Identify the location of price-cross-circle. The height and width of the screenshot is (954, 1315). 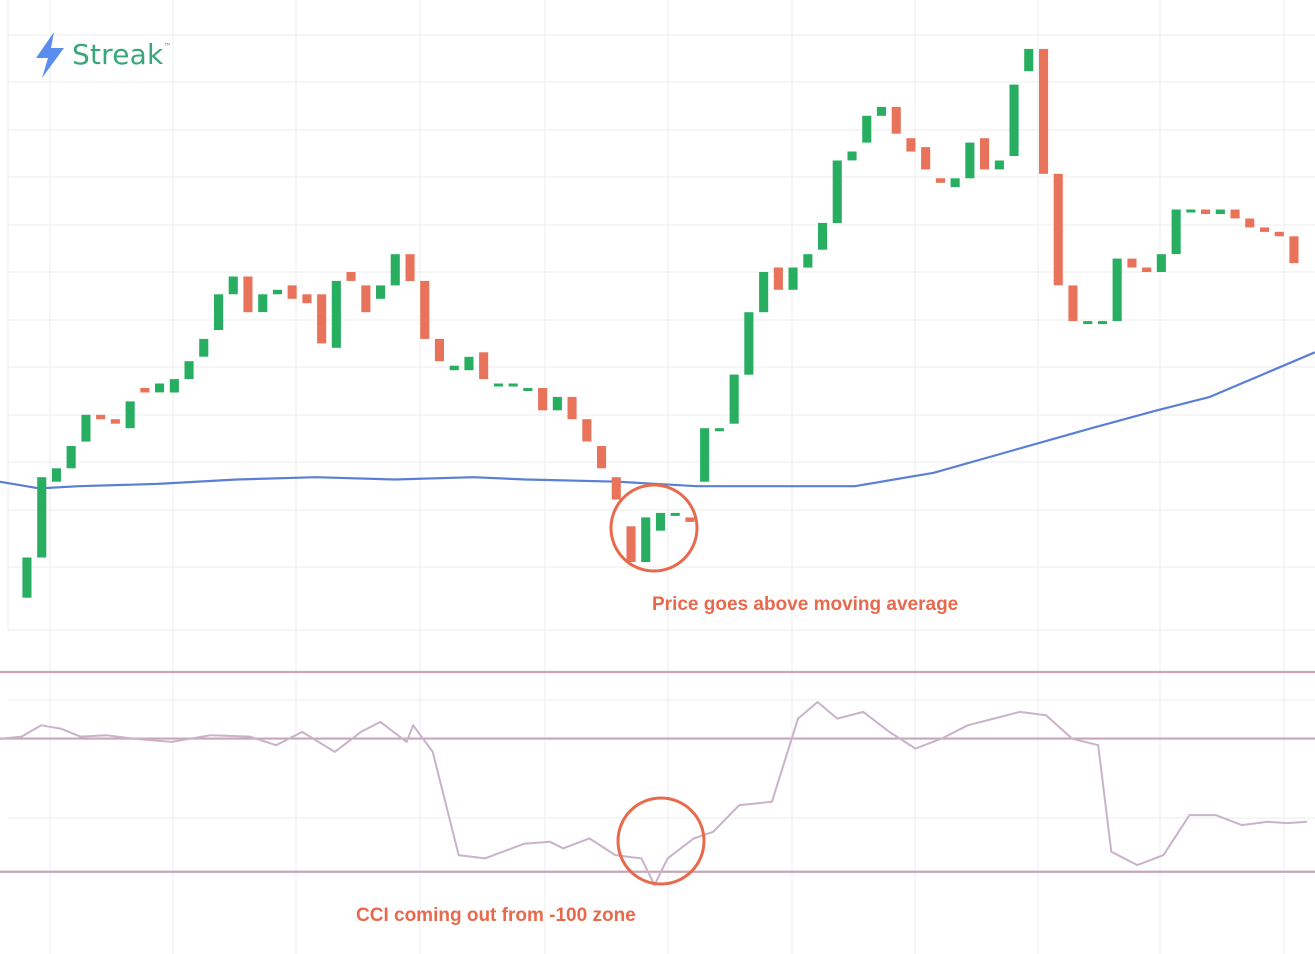
(654, 528).